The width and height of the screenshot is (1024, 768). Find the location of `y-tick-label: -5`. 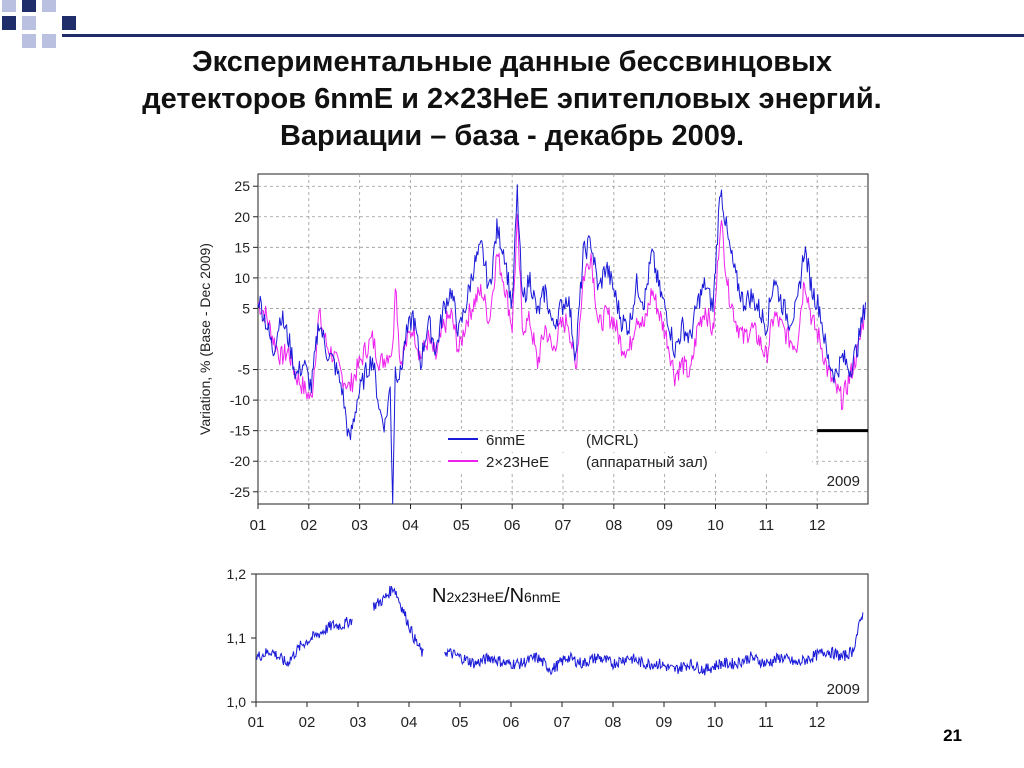

y-tick-label: -5 is located at coordinates (244, 370).